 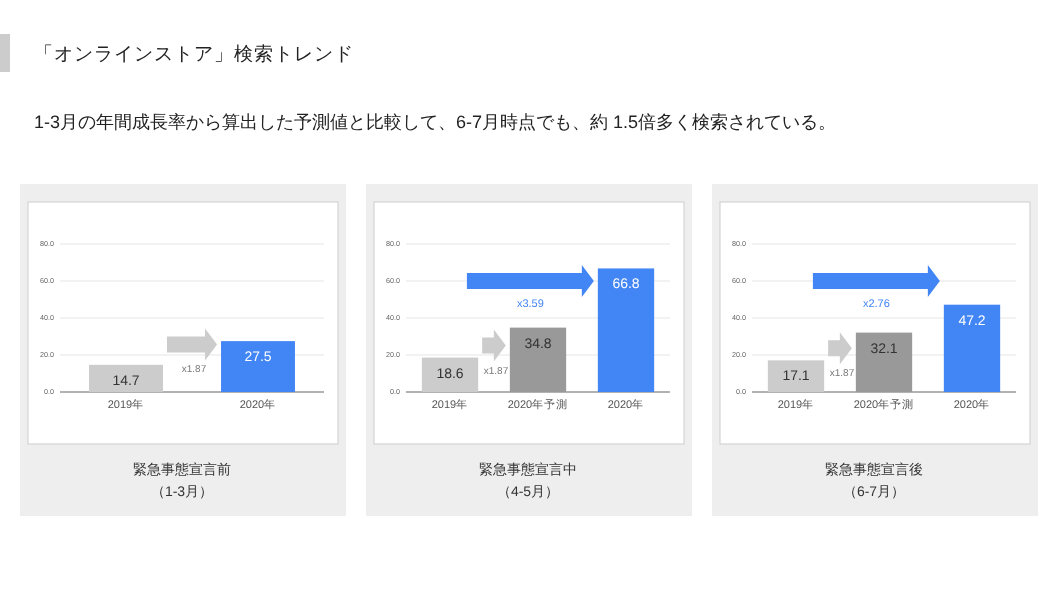 I want to click on chart-title: 「オンラインストア」検索トレンド, so click(x=194, y=54).